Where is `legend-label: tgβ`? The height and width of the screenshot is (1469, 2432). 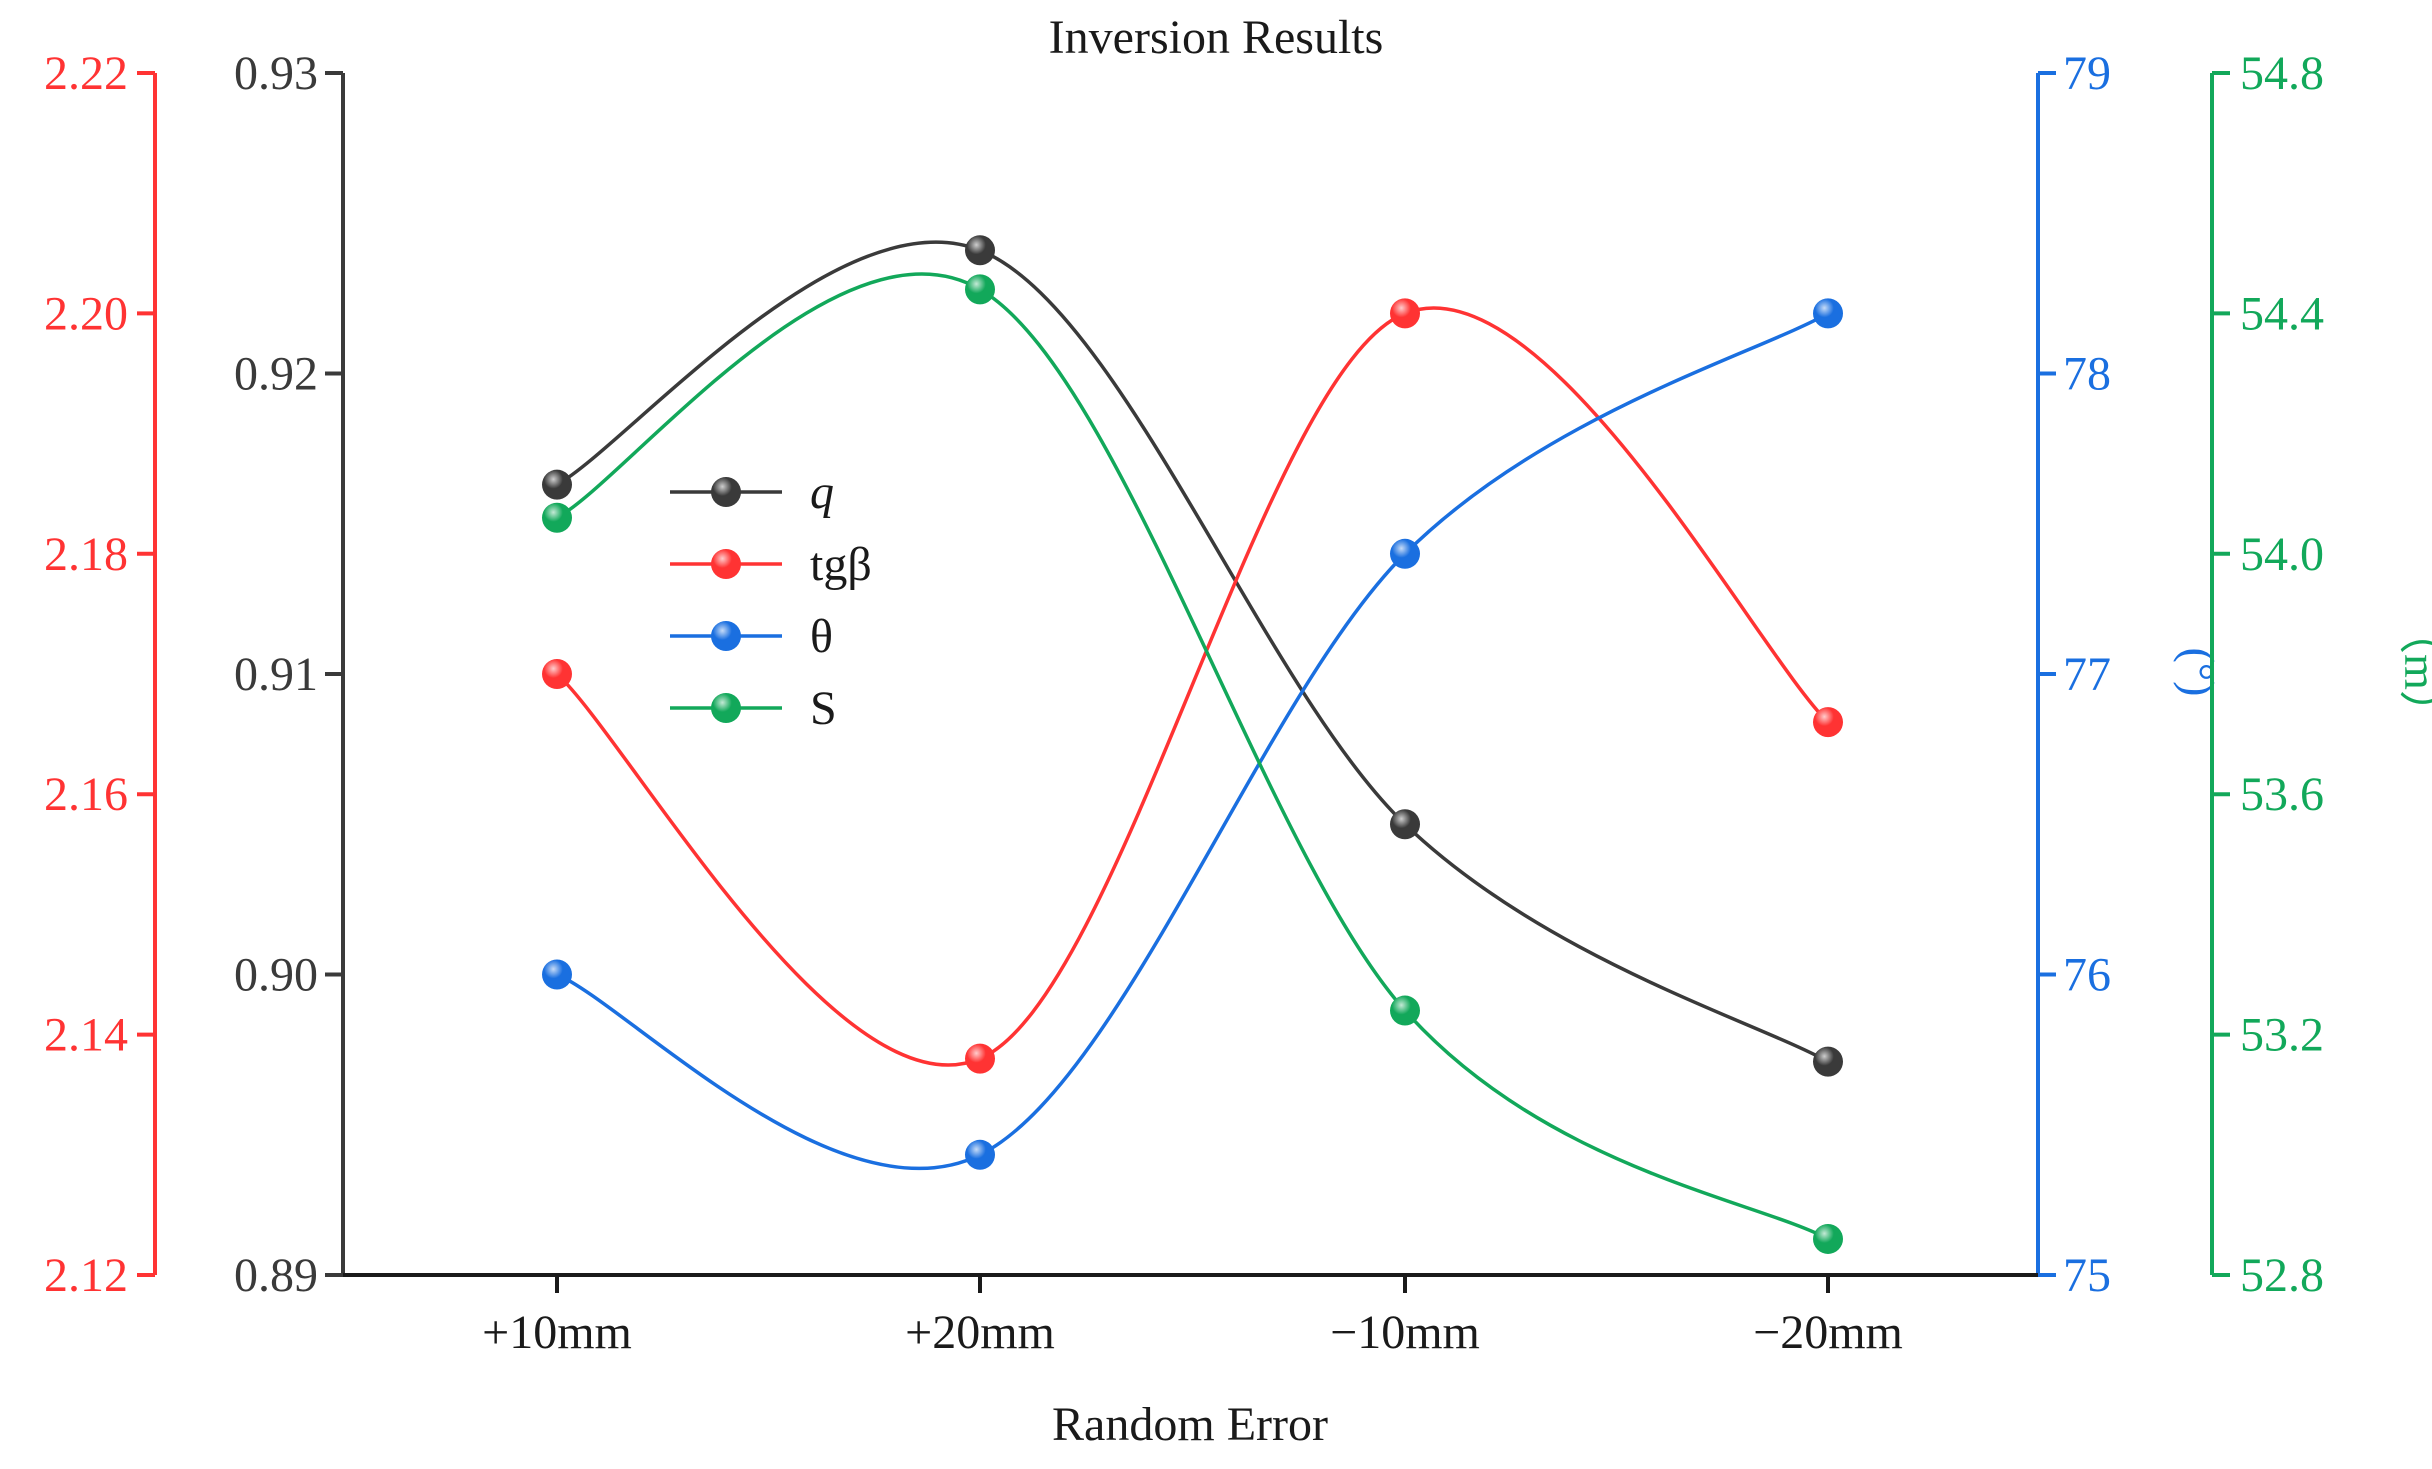
legend-label: tgβ is located at coordinates (841, 564).